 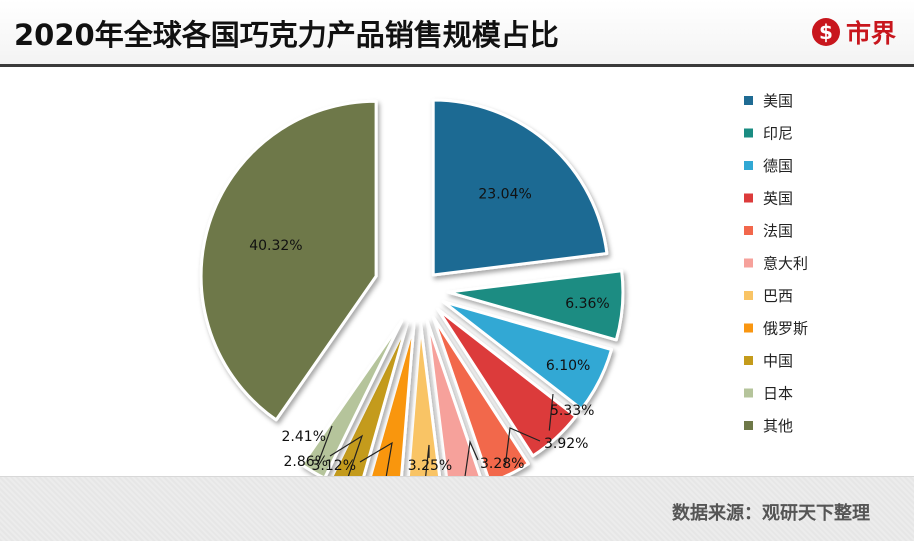 What do you see at coordinates (771, 513) in the screenshot?
I see `source-note: 数据来源：观研天下整理` at bounding box center [771, 513].